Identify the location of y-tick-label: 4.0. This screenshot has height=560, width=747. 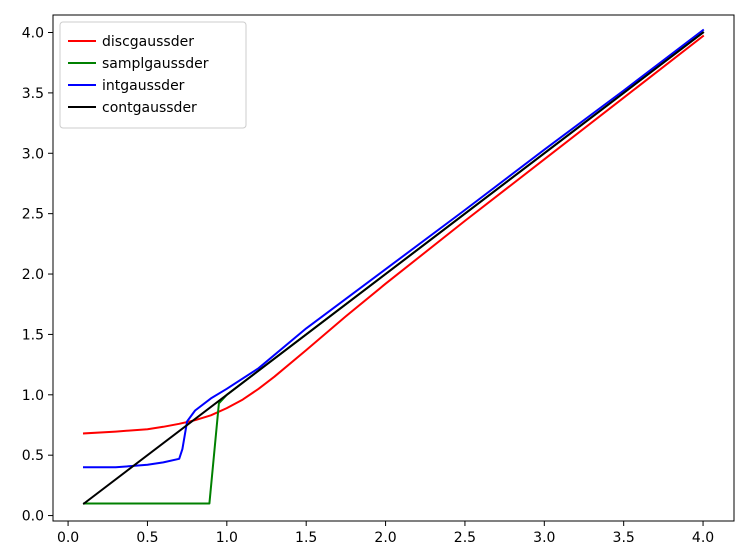
(33, 34).